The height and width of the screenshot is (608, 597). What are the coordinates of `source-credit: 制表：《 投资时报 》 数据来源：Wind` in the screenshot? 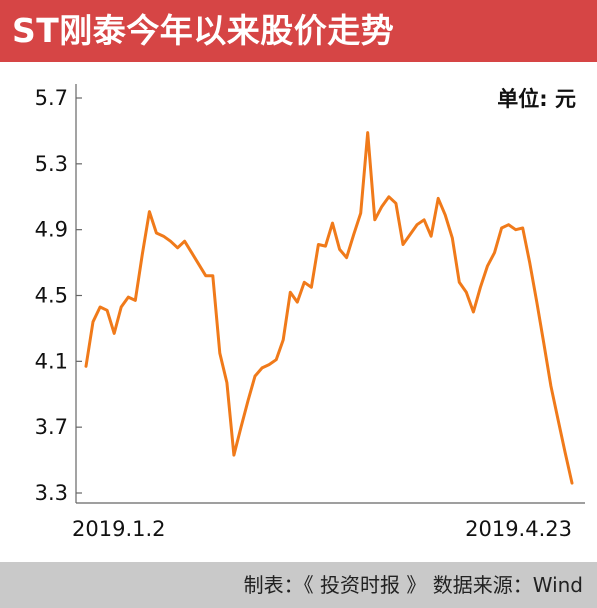 It's located at (413, 585).